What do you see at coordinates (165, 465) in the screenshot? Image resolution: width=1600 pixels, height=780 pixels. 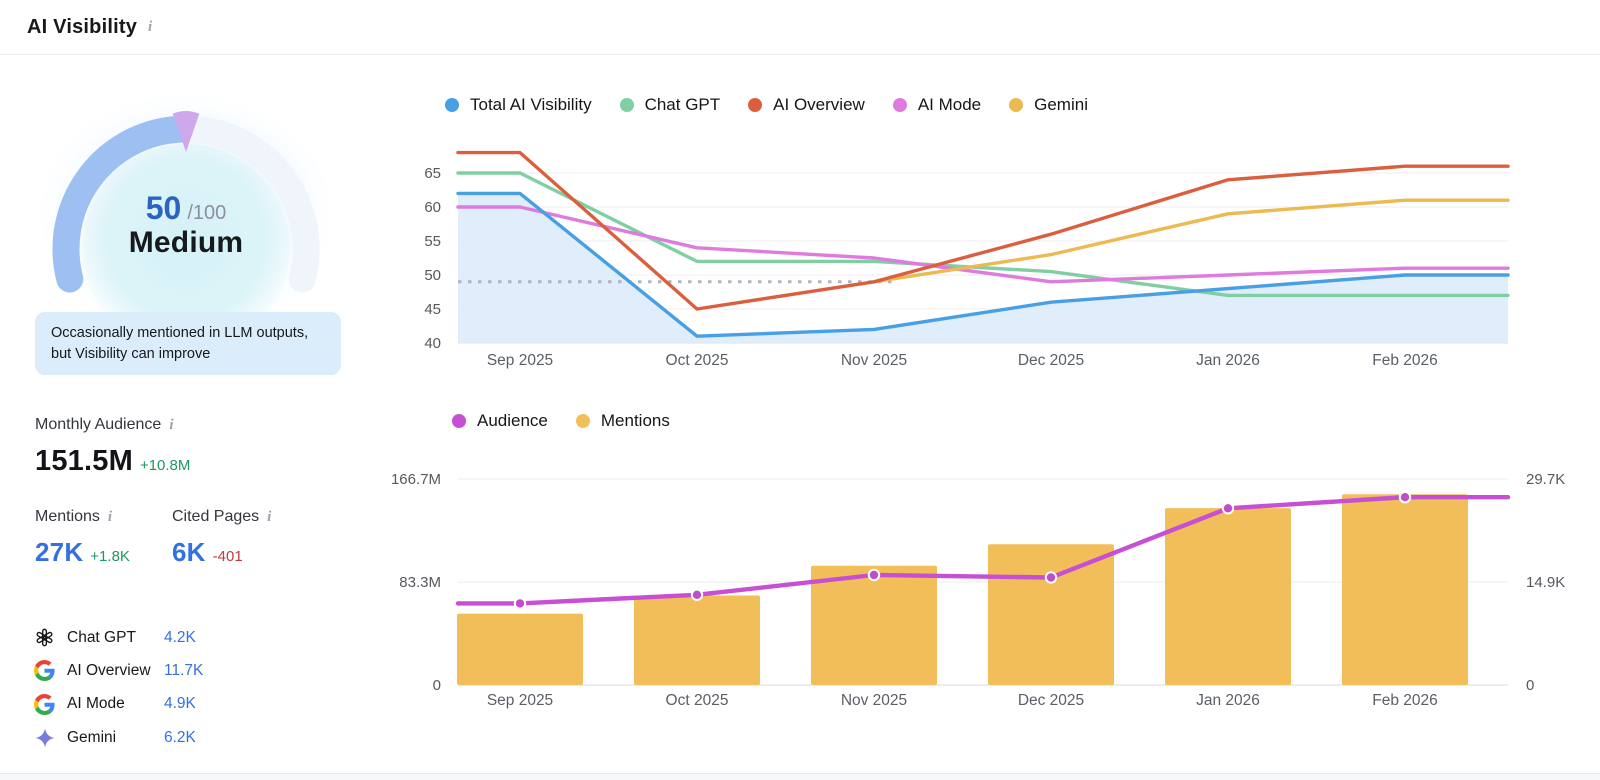 I see `monthly-audience-delta: +10.8M` at bounding box center [165, 465].